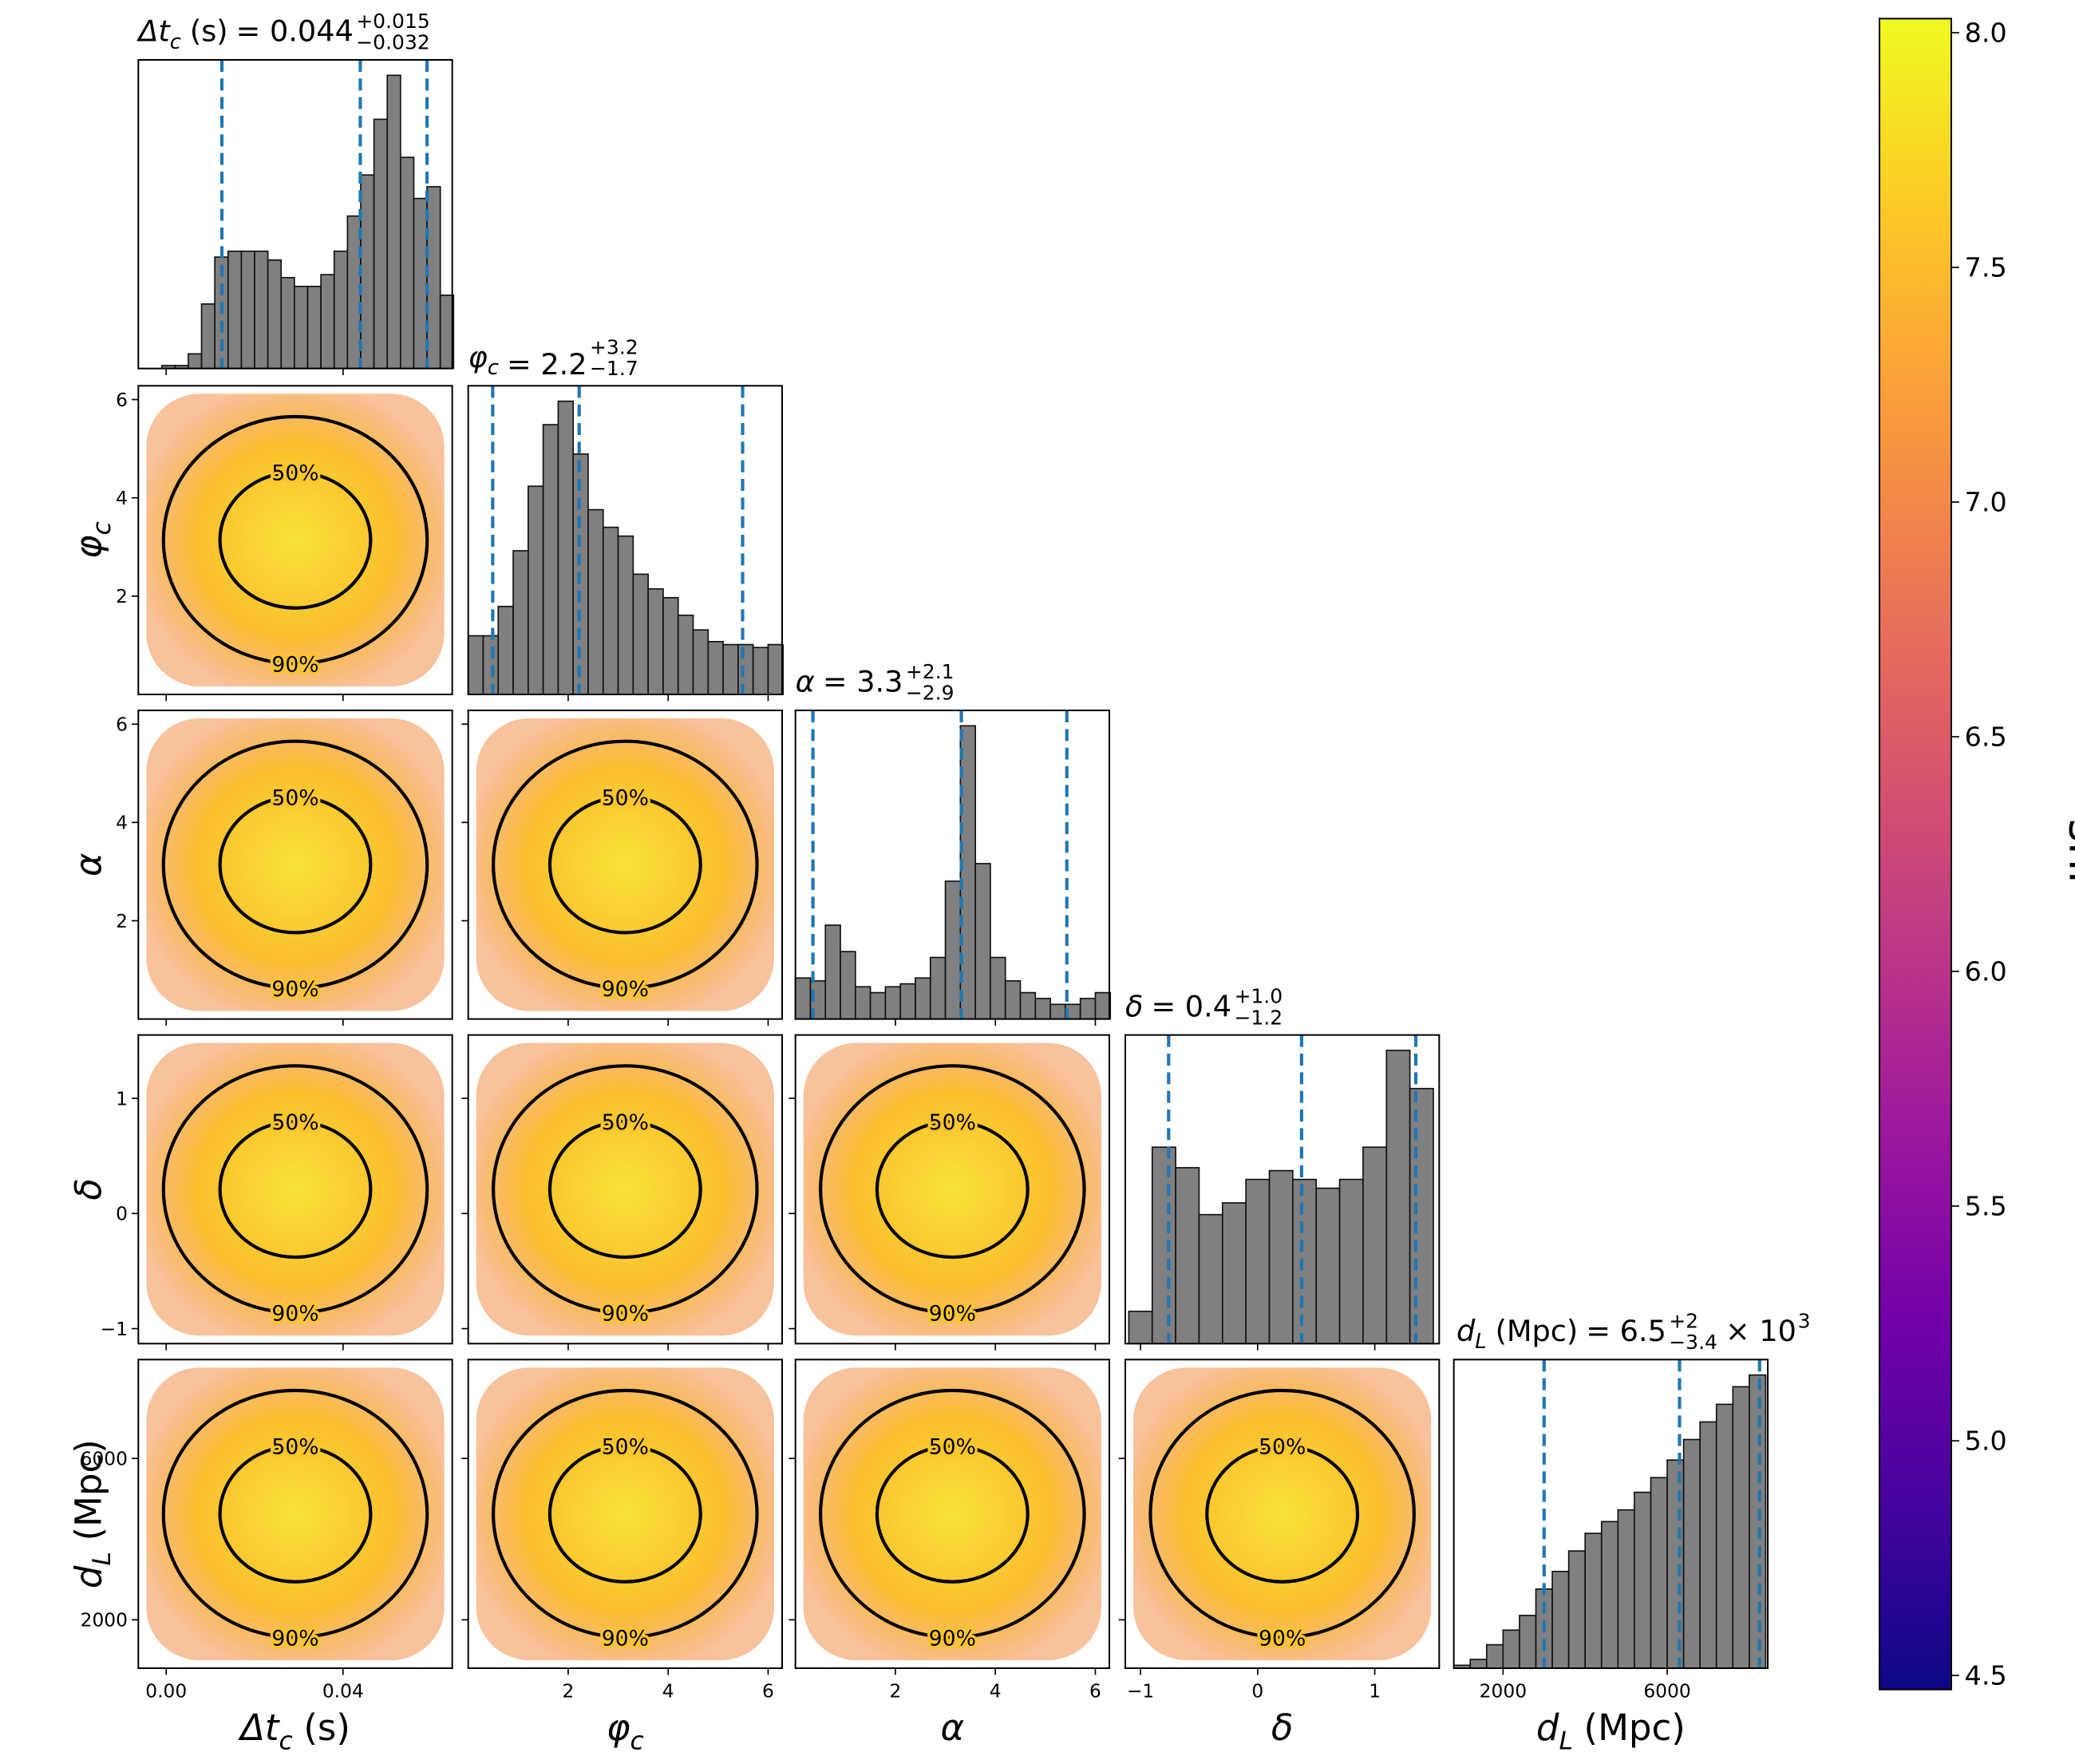 The image size is (2075, 1764). Describe the element at coordinates (849, 682) in the screenshot. I see `panel-title: α = 3.3` at that location.